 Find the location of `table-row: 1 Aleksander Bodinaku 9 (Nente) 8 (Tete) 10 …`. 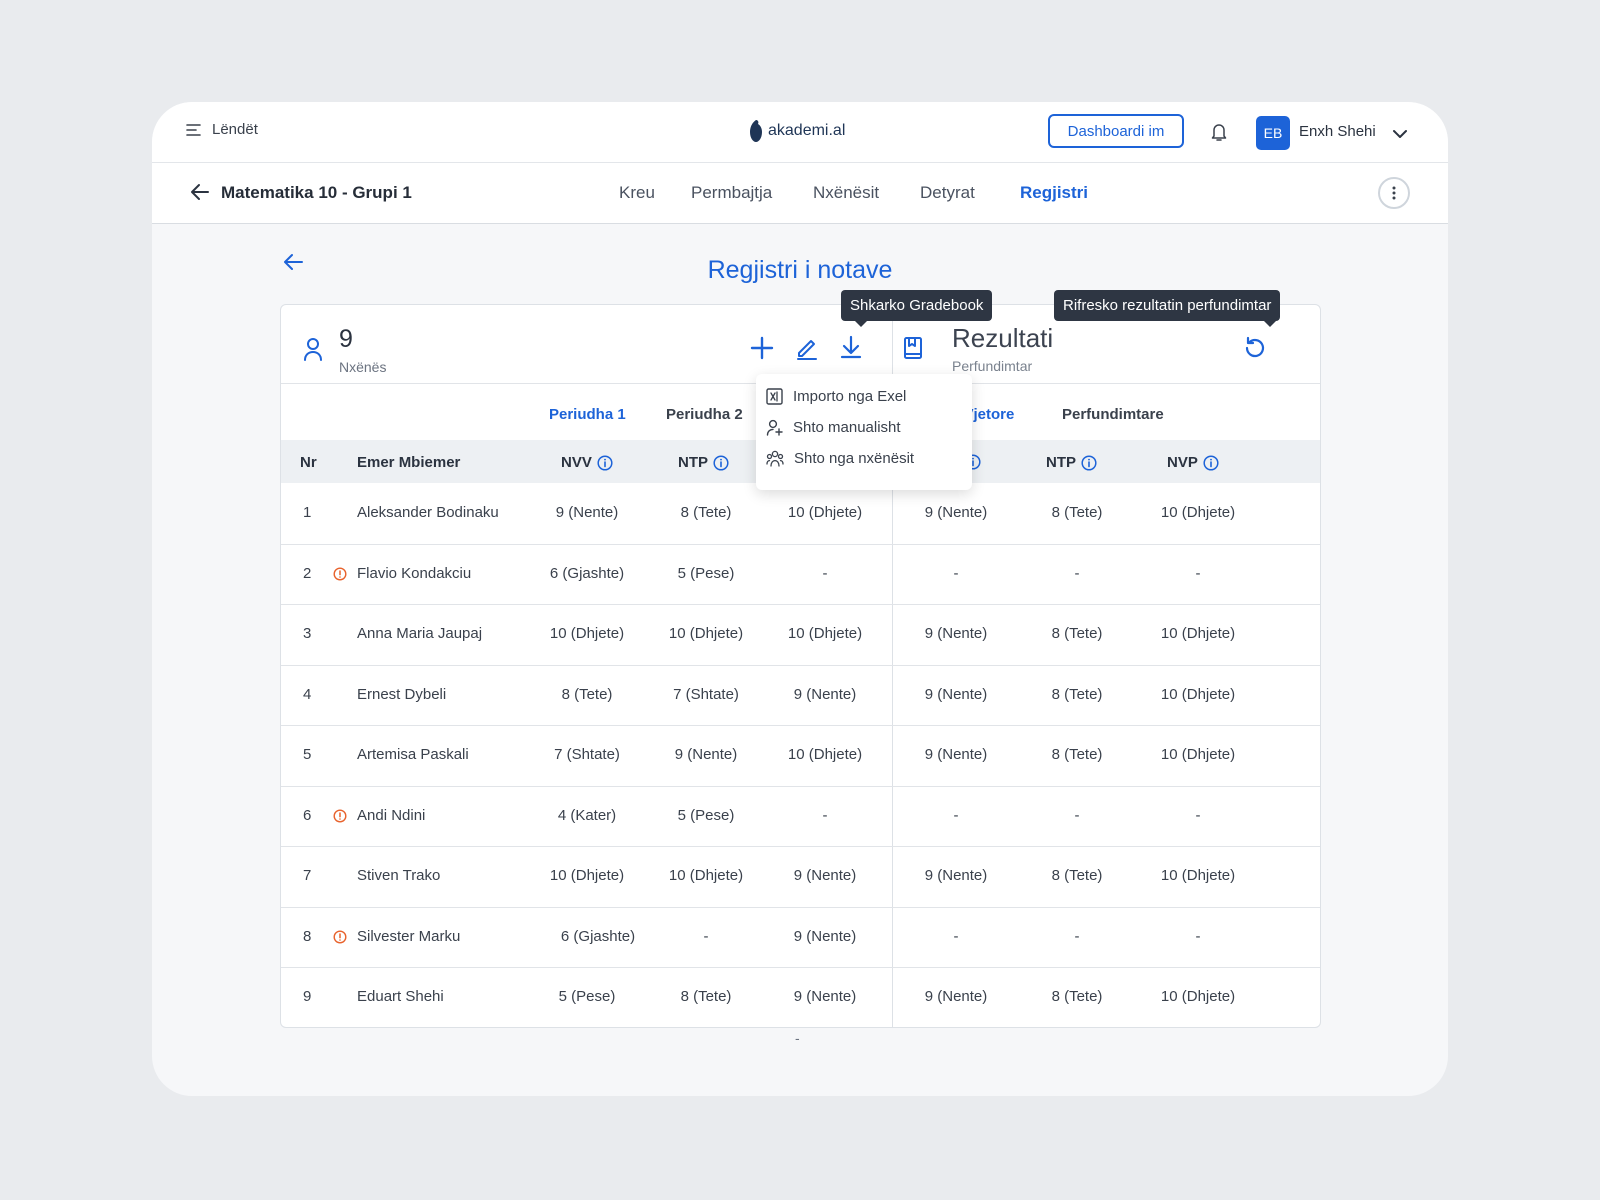

table-row: 1 Aleksander Bodinaku 9 (Nente) 8 (Tete) 10 … is located at coordinates (800, 513).